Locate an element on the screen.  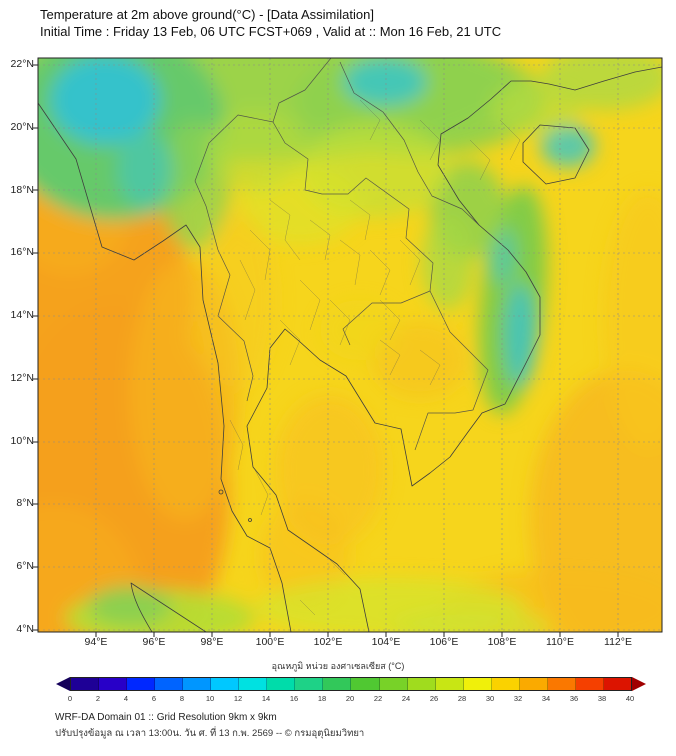
lon-tick-label: 112°E is located at coordinates (618, 642).